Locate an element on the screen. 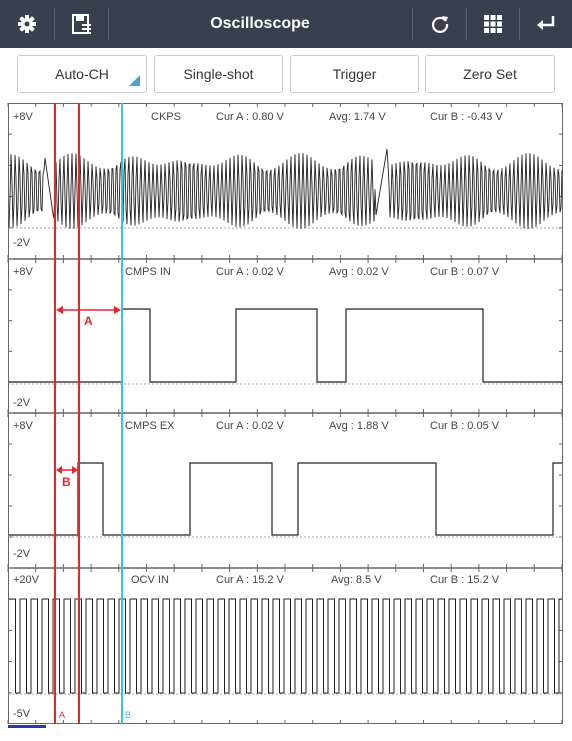 The image size is (572, 741). cursor-b-value: Cur B : 0.07 V is located at coordinates (465, 272).